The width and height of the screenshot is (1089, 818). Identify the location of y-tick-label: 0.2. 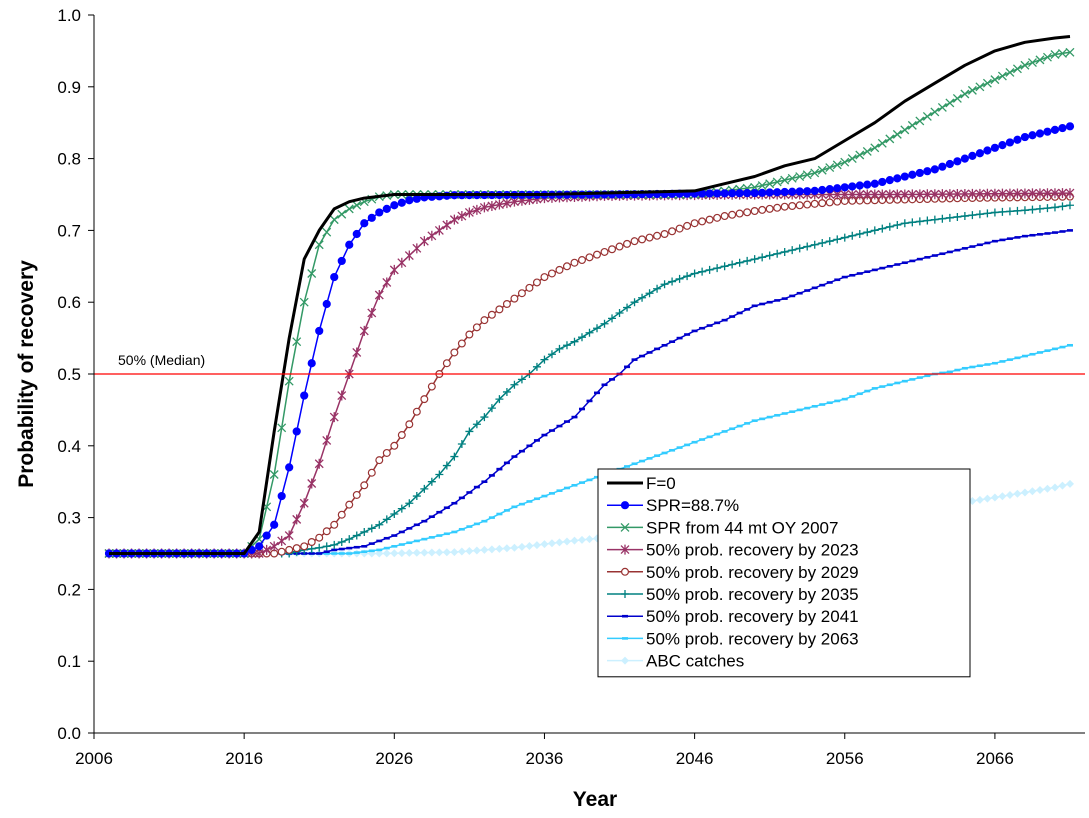
(69, 589).